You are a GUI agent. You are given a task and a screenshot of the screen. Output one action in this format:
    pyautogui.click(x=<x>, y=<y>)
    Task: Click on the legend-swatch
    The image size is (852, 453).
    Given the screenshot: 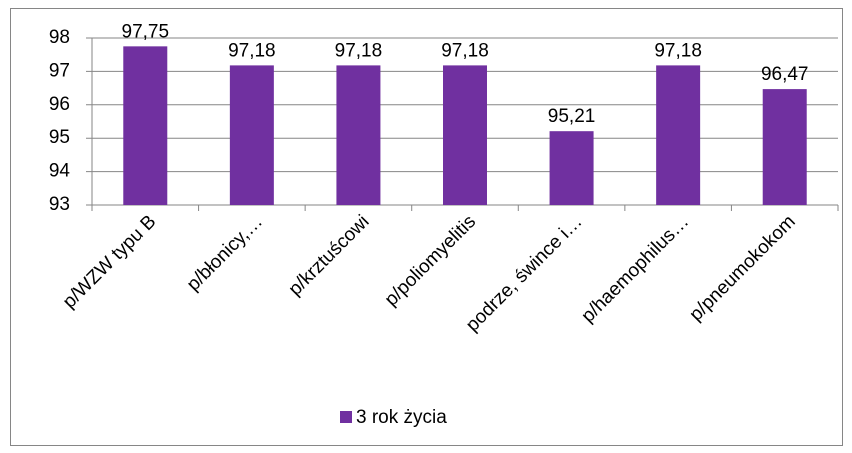 What is the action you would take?
    pyautogui.click(x=346, y=417)
    